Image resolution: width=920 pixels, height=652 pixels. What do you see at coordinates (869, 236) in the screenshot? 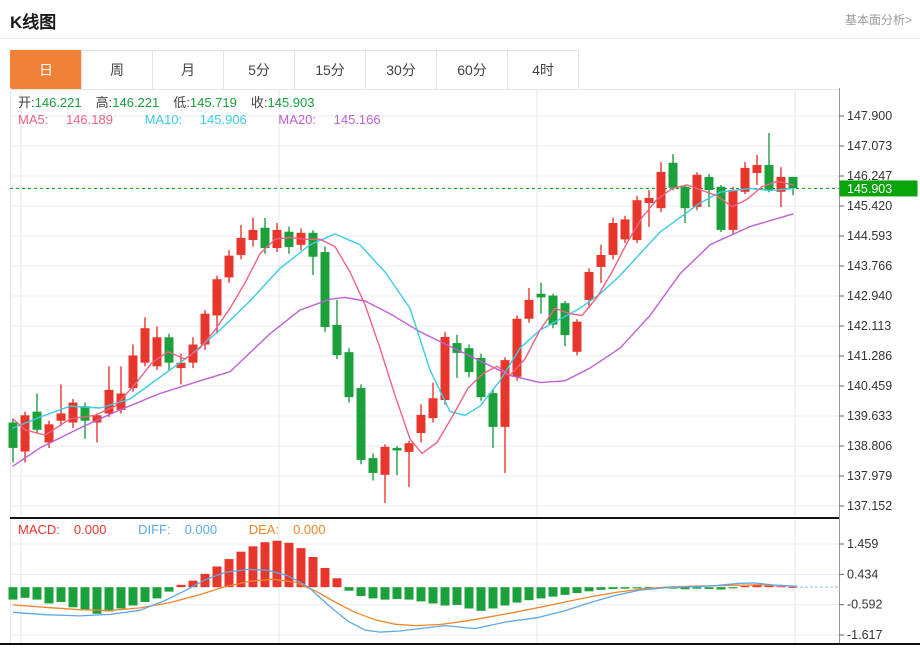
I see `main-axis-label: 144.593` at bounding box center [869, 236].